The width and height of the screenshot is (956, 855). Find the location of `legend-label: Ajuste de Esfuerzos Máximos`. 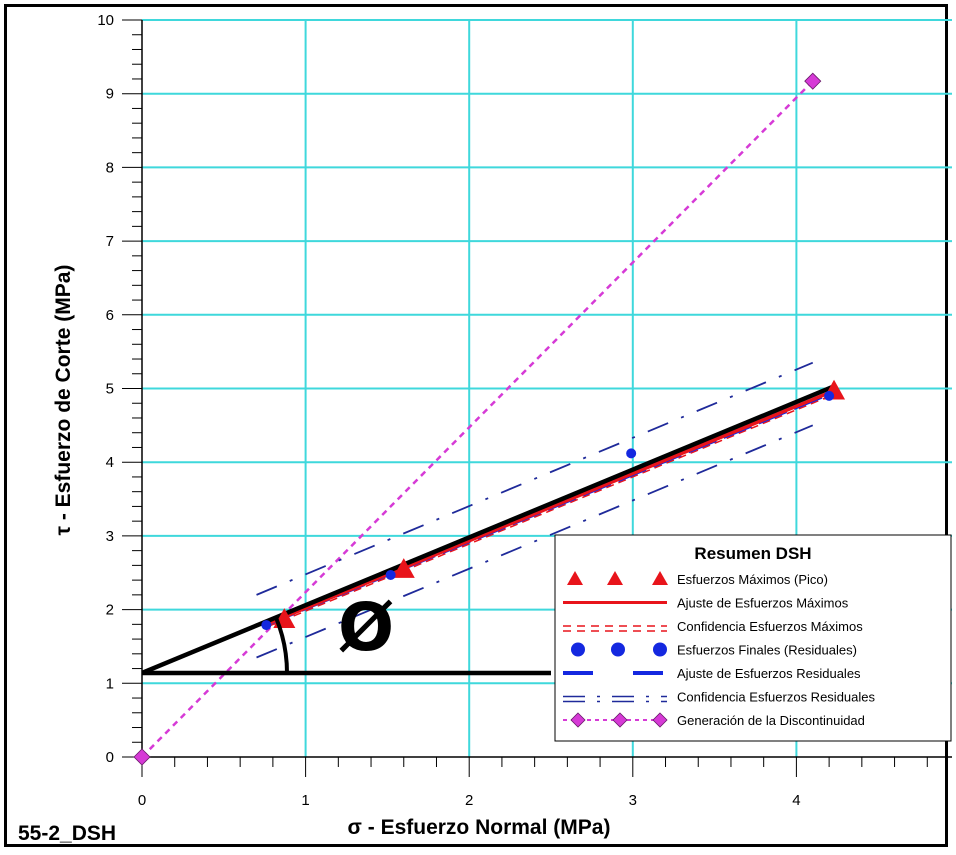

legend-label: Ajuste de Esfuerzos Máximos is located at coordinates (763, 603).